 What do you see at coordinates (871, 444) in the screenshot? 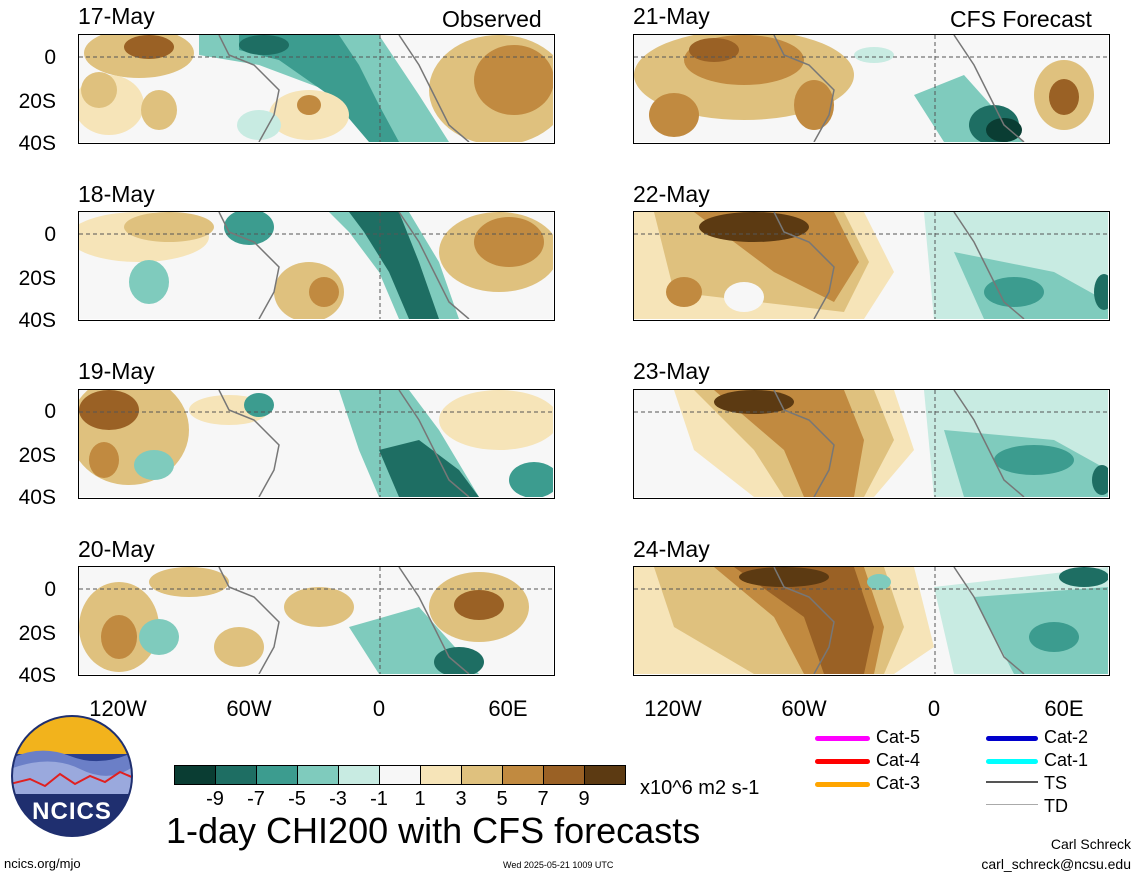
I see `map-panel-23-may` at bounding box center [871, 444].